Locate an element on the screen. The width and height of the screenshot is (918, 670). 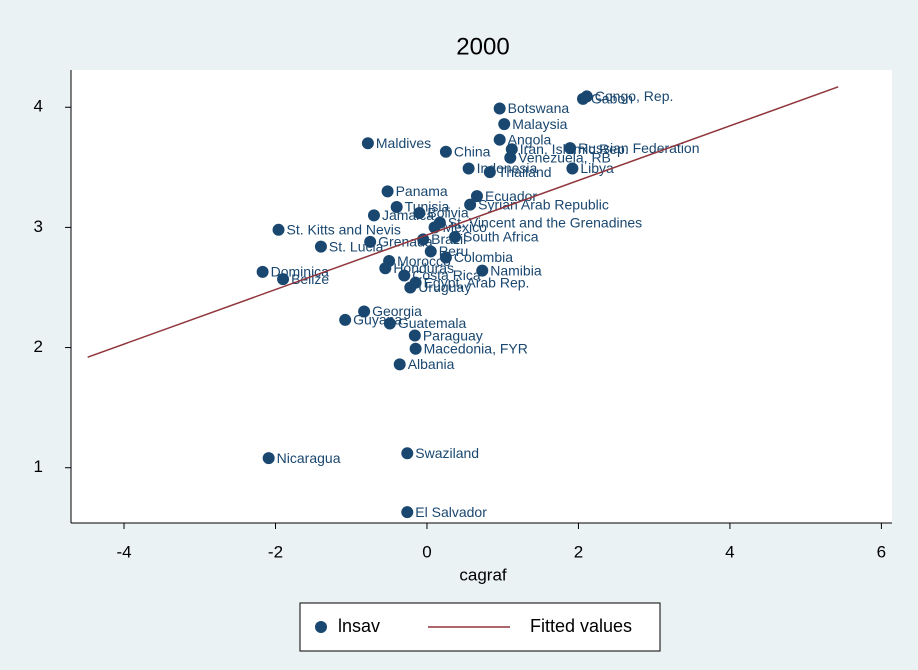
point-label: Guatemala is located at coordinates (432, 323).